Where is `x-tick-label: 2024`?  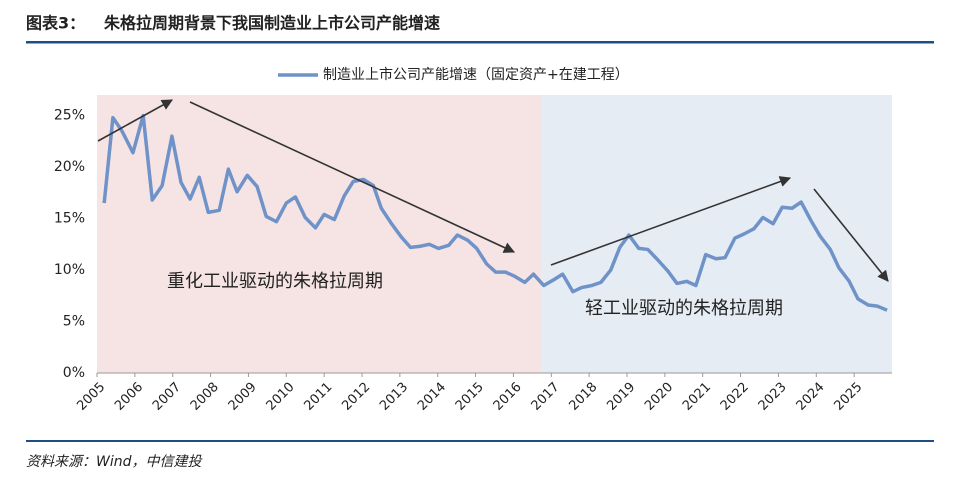 x-tick-label: 2024 is located at coordinates (811, 397).